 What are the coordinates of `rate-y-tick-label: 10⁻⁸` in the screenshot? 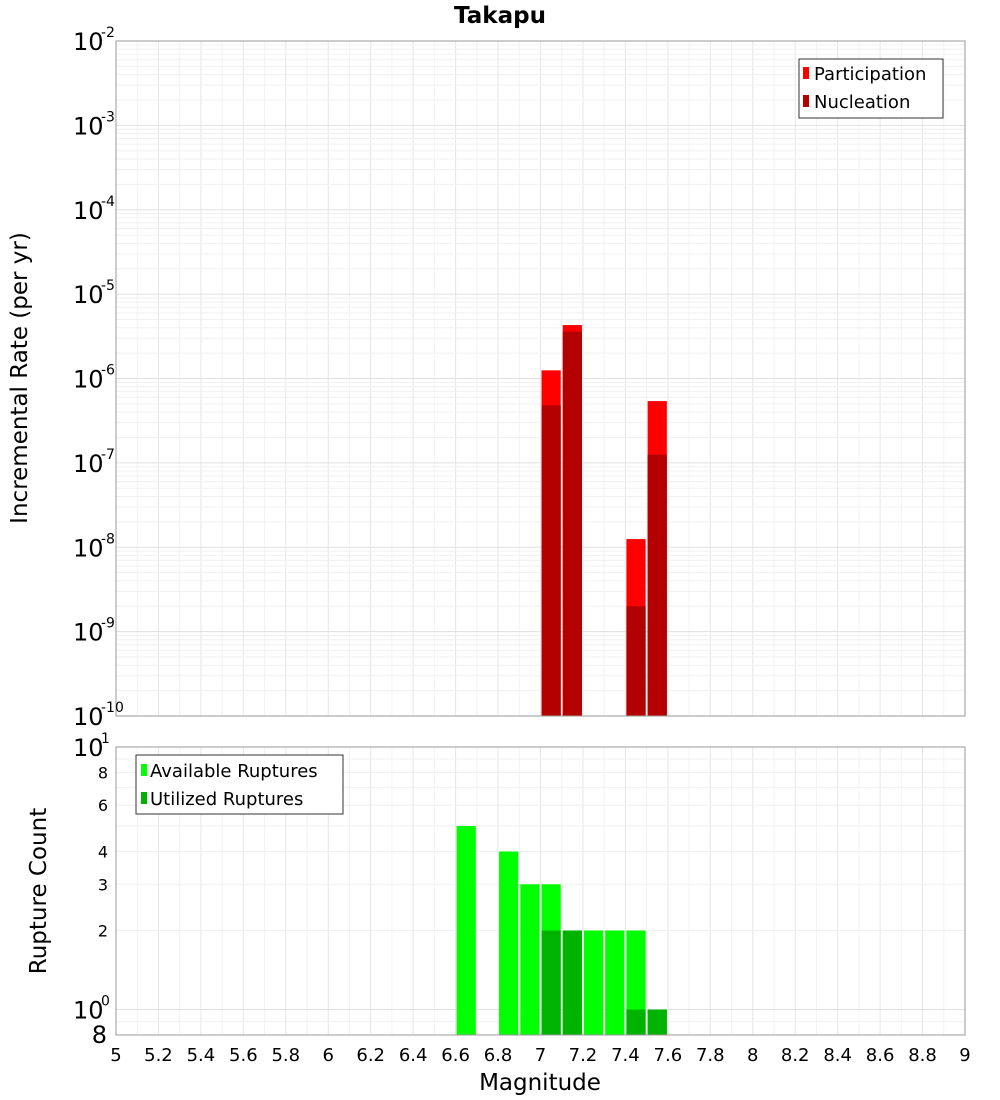 It's located at (94, 546).